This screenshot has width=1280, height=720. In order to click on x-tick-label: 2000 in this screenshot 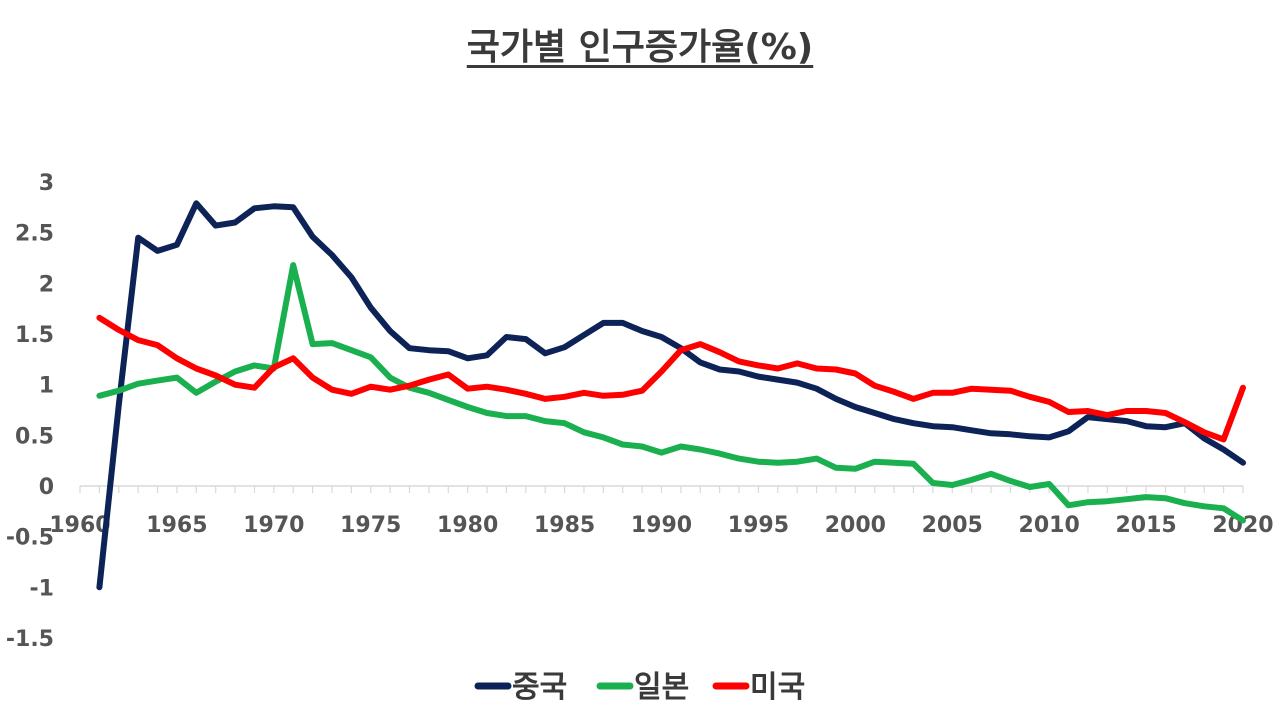, I will do `click(855, 525)`.